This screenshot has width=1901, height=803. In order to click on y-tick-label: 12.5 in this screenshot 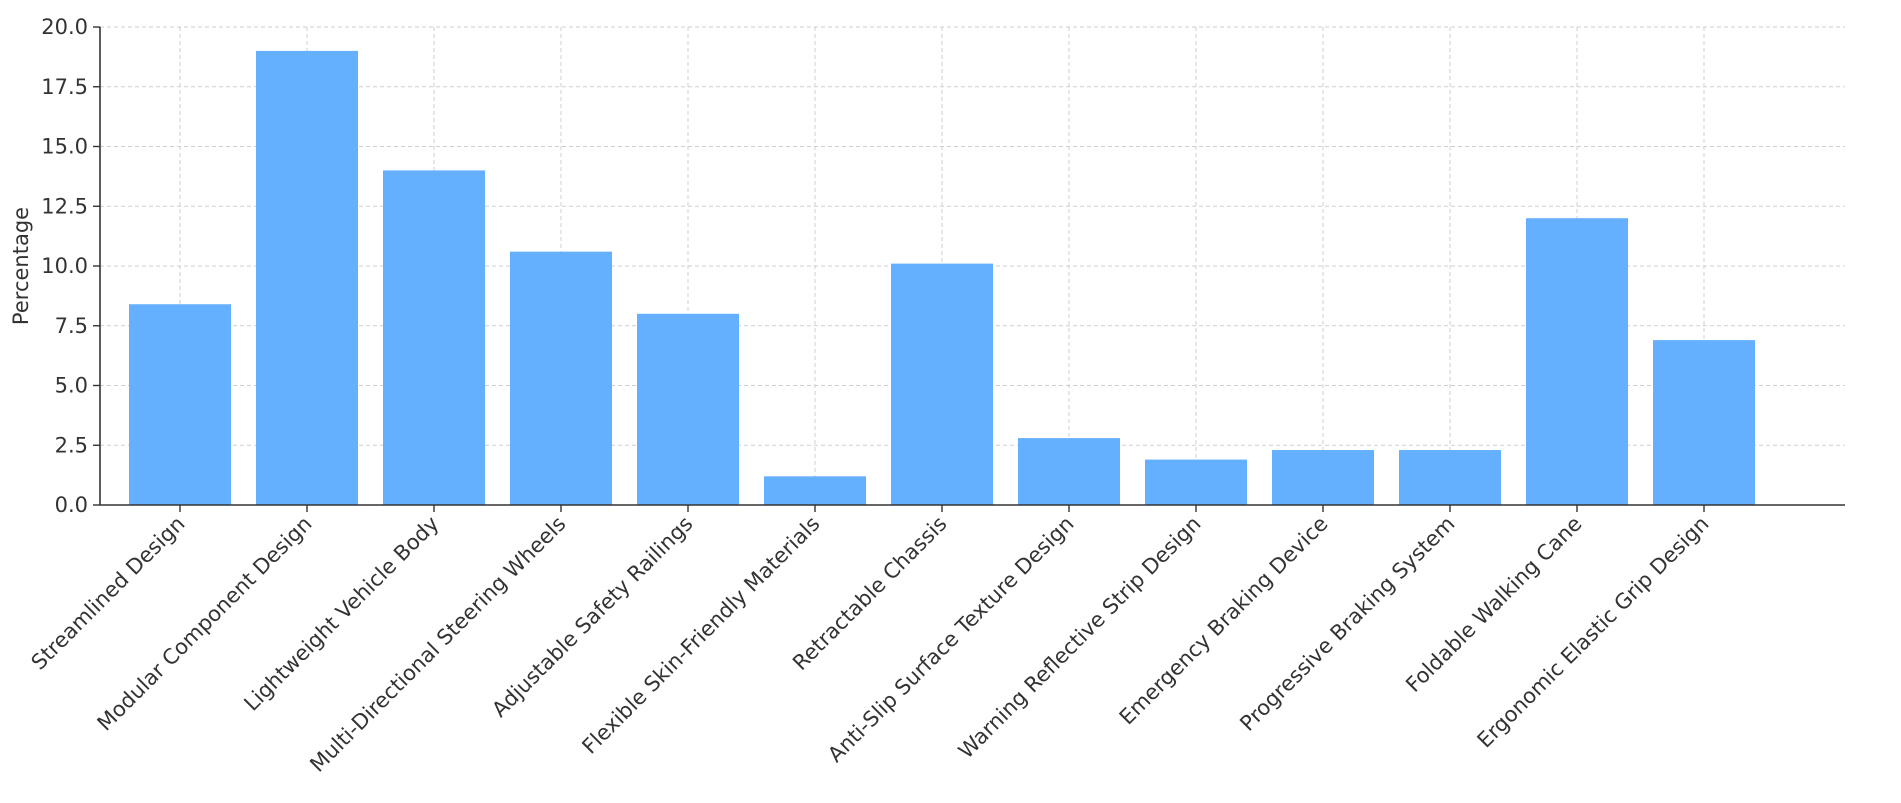, I will do `click(64, 206)`.